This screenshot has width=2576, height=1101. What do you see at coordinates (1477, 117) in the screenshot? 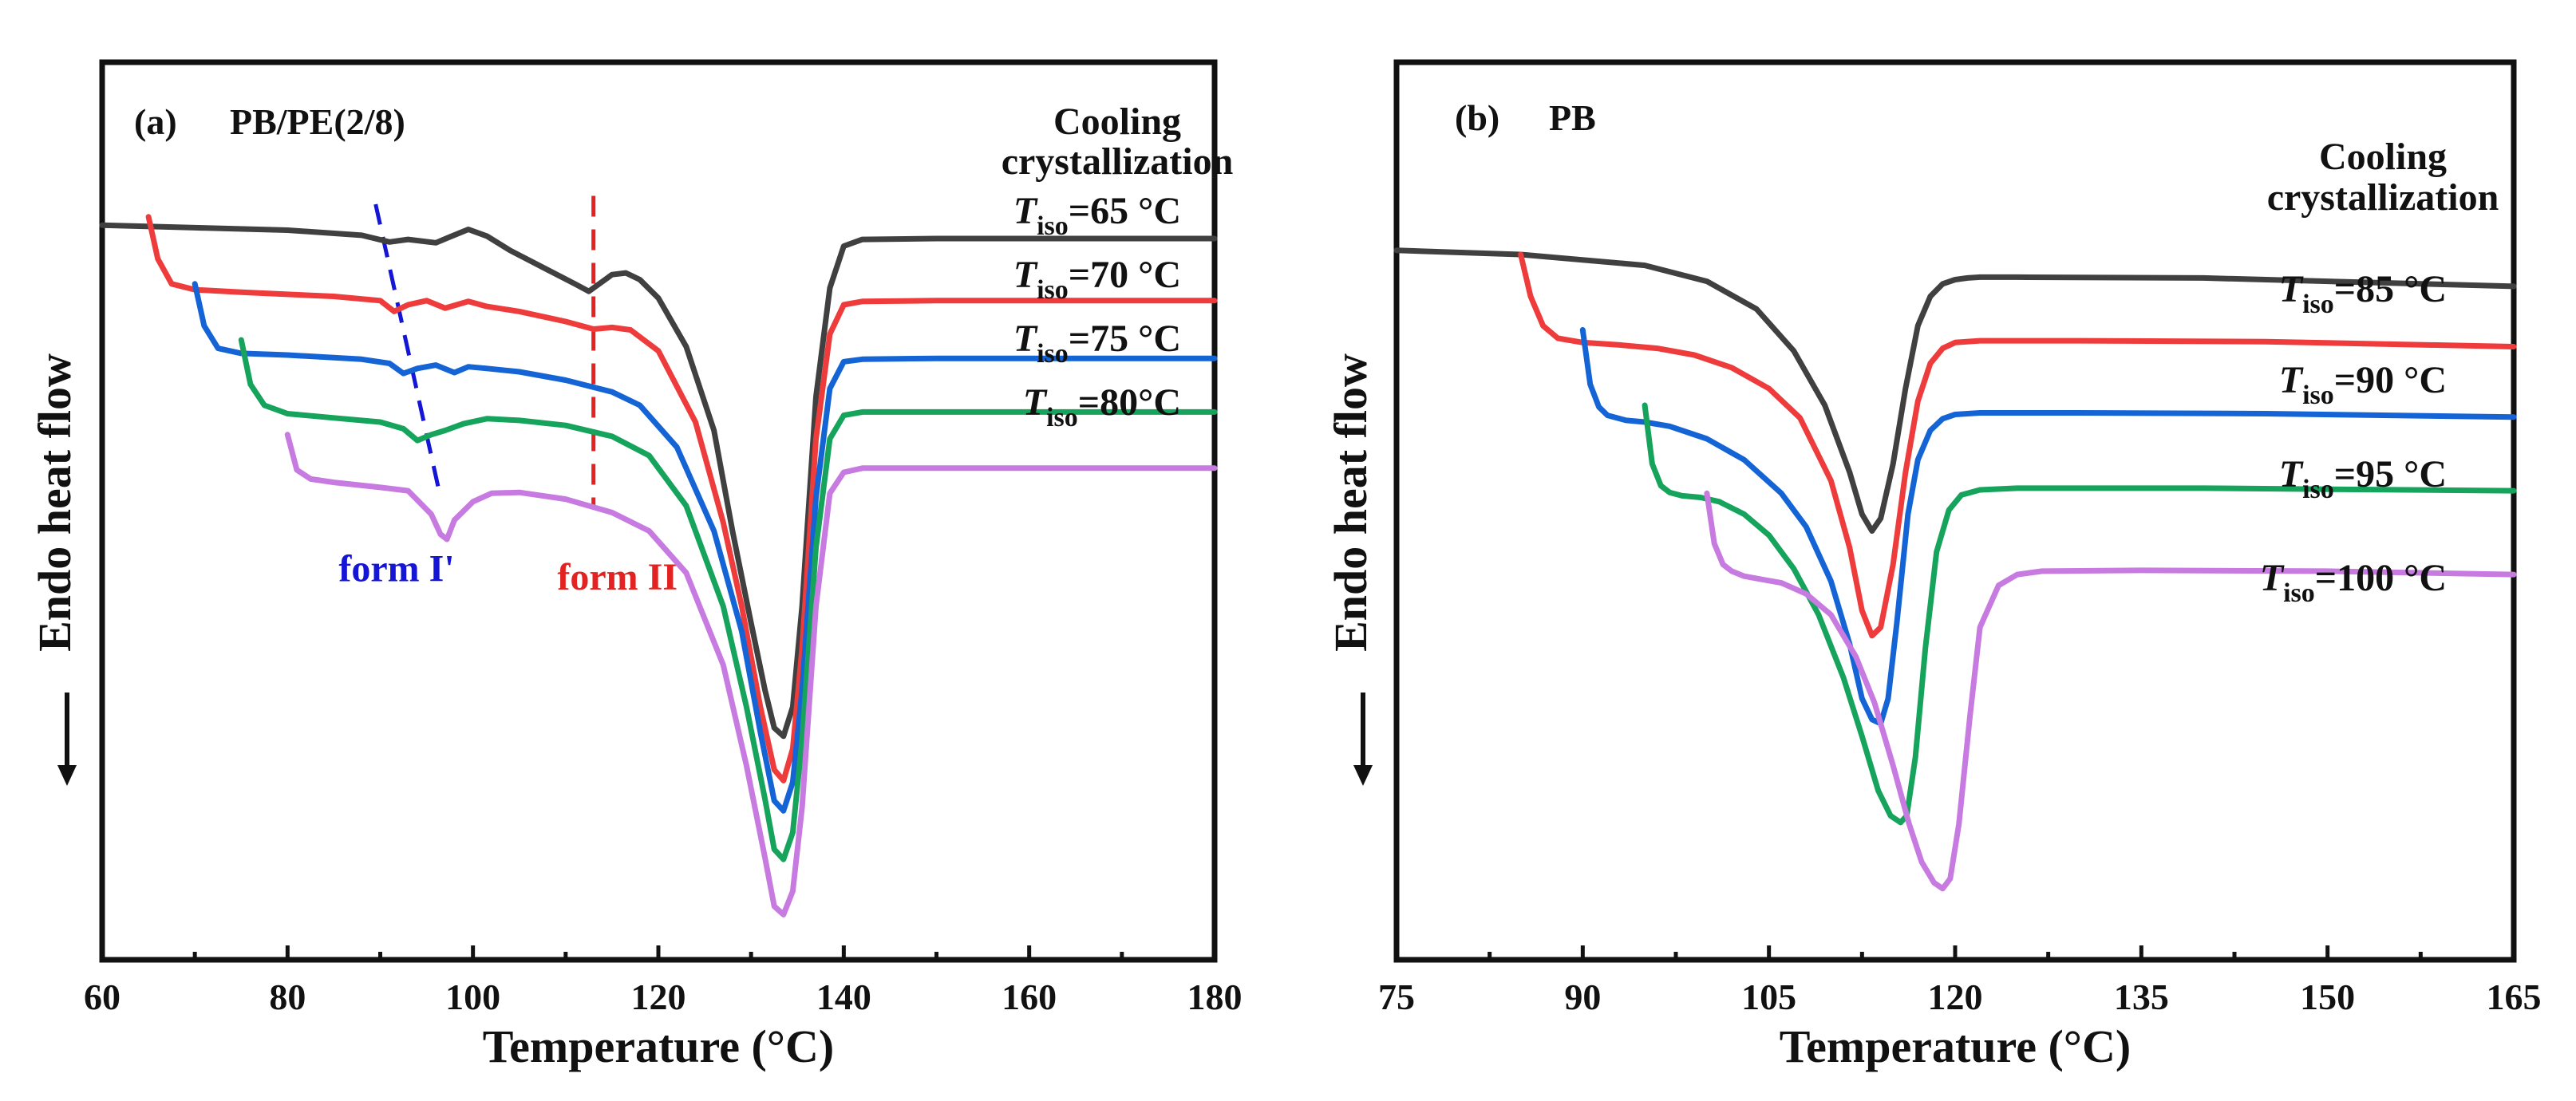
I see `panel-letter: (b)` at bounding box center [1477, 117].